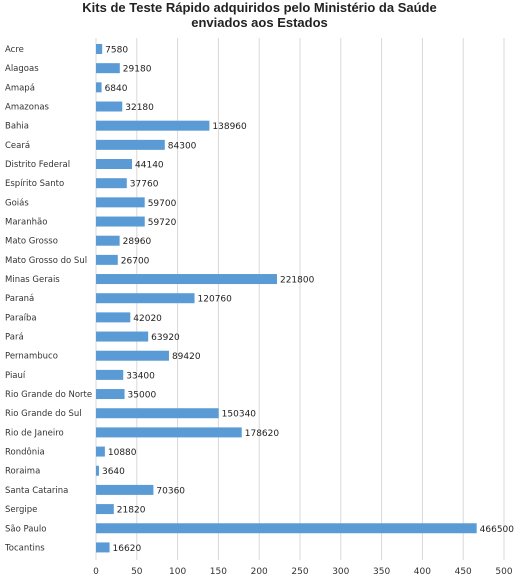 The image size is (519, 587). I want to click on data-label: 138960, so click(229, 127).